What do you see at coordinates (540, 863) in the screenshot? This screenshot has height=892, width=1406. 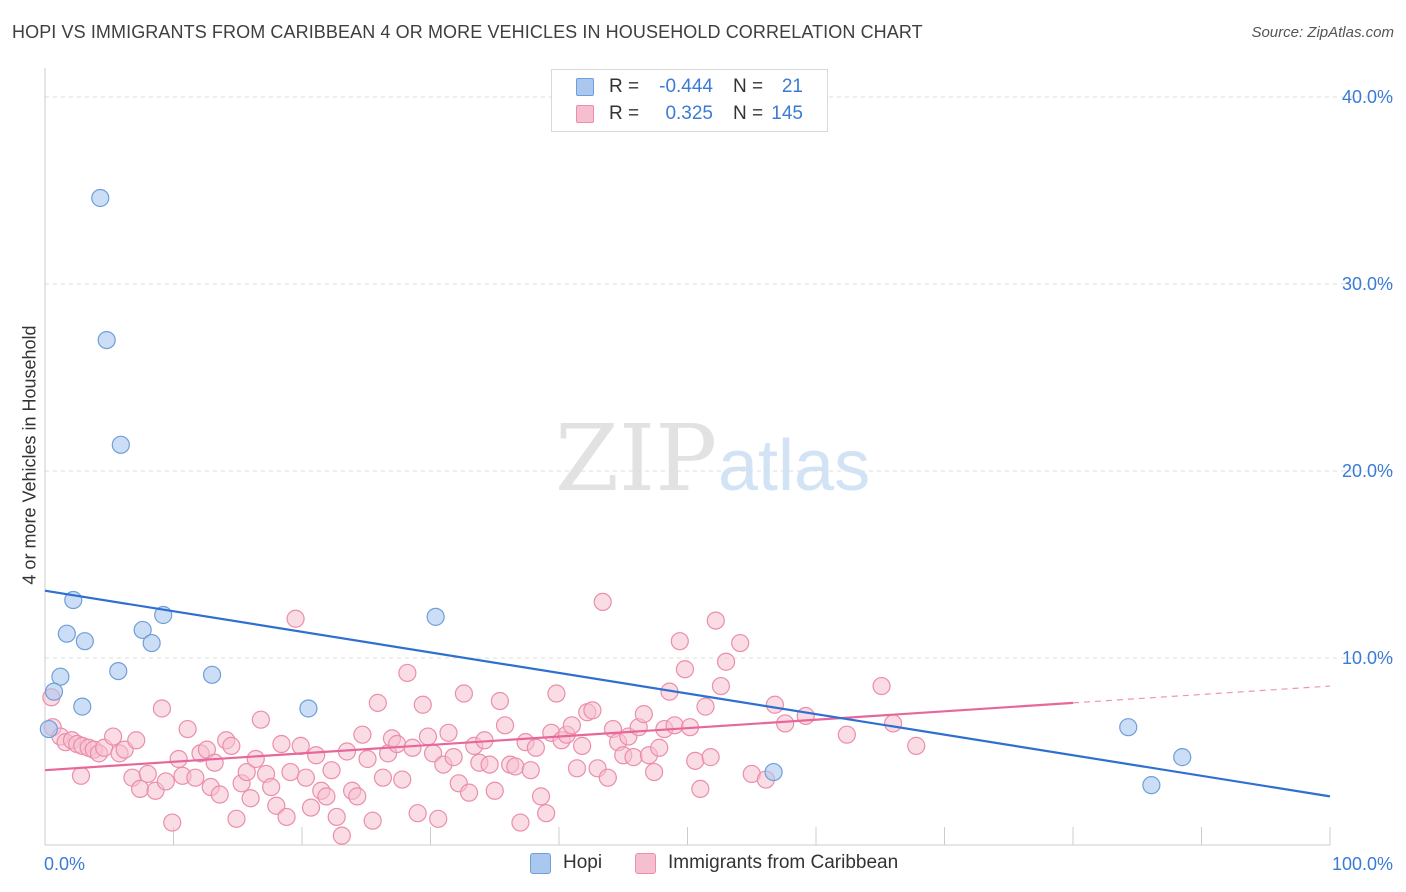 I see `bottom-legend-swatch-hopi` at bounding box center [540, 863].